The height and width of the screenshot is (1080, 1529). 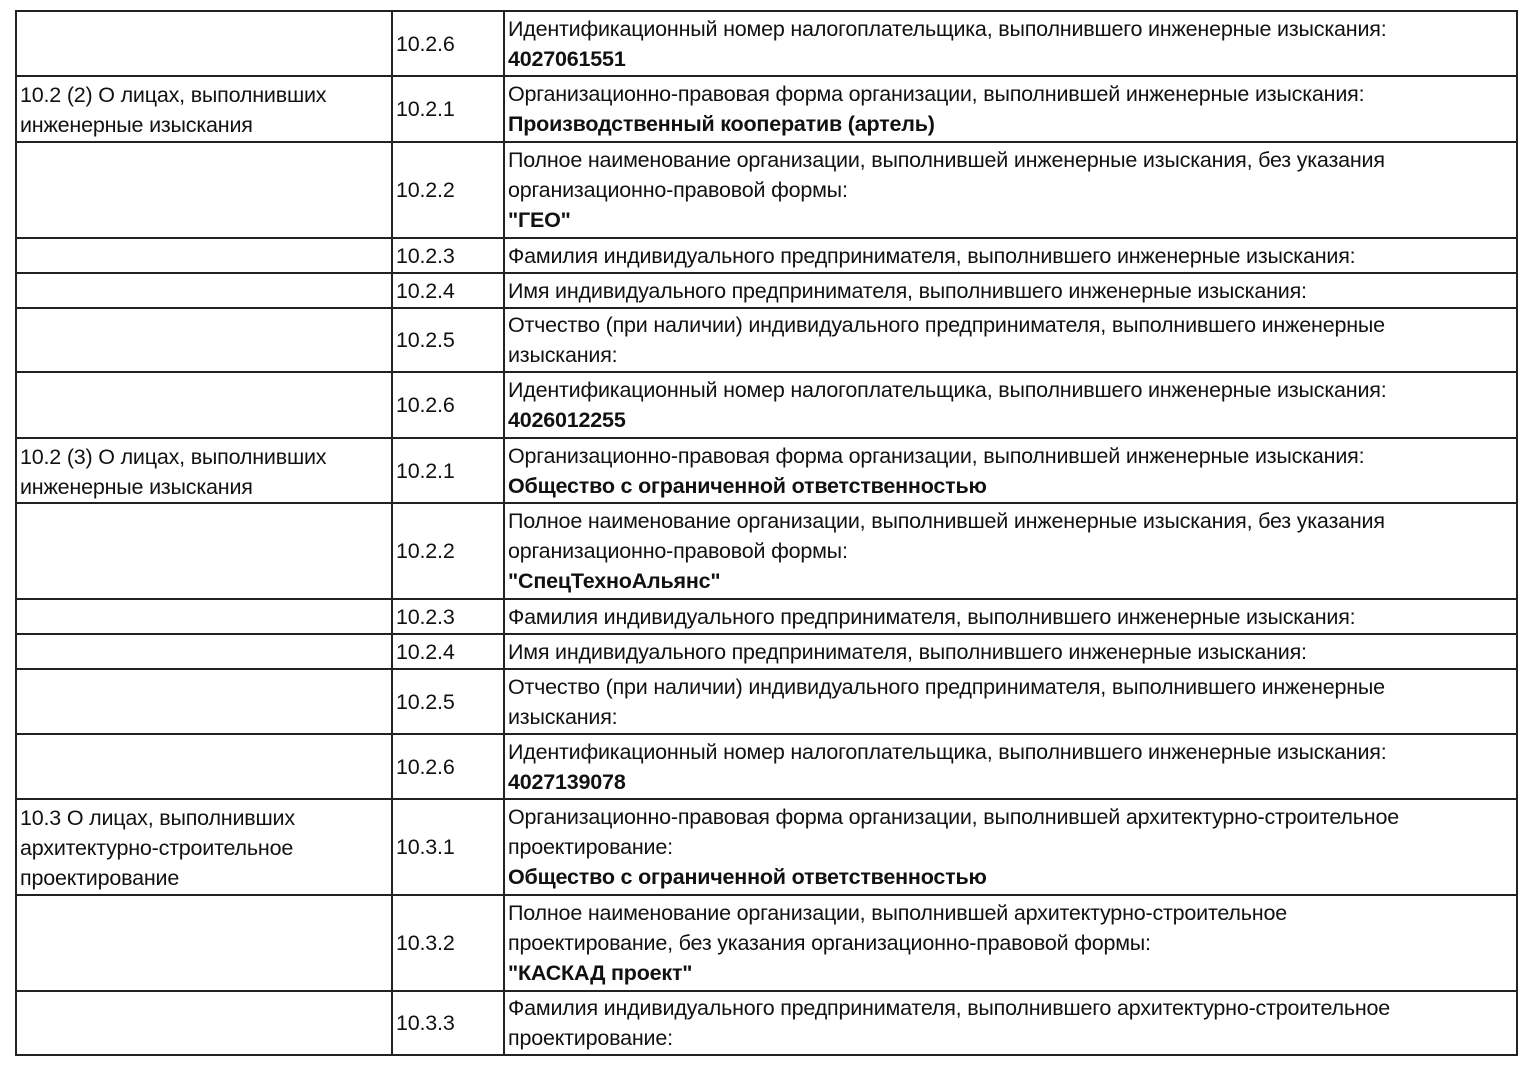 I want to click on item-value: Производственный кооператив (артель), so click(x=721, y=124).